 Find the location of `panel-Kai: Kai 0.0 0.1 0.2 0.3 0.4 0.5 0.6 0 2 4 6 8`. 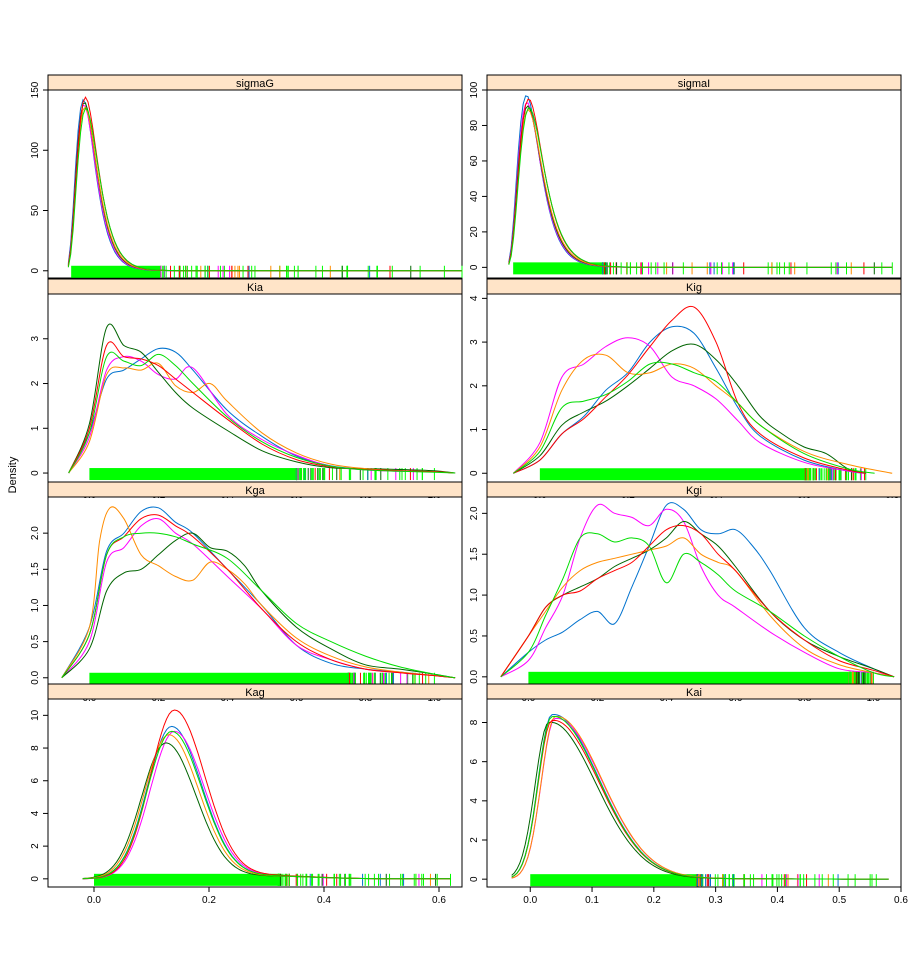

panel-Kai: Kai 0.0 0.1 0.2 0.3 0.4 0.5 0.6 0 2 4 6 8 is located at coordinates (688, 794).